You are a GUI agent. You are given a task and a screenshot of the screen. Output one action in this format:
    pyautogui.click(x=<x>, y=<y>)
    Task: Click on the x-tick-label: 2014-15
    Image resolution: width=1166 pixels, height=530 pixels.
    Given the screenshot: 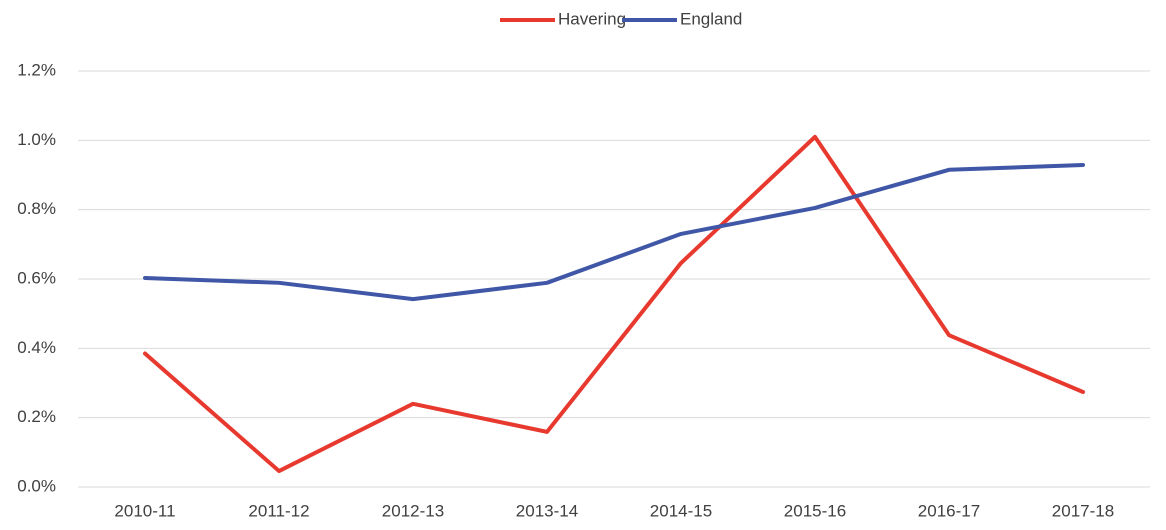 What is the action you would take?
    pyautogui.click(x=681, y=510)
    